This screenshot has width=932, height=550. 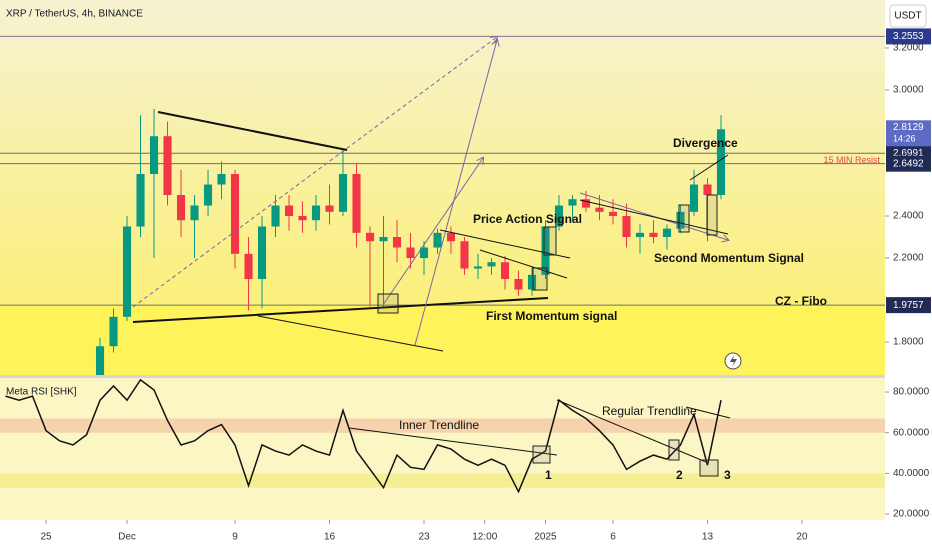 I want to click on pane-separator, so click(x=442, y=376).